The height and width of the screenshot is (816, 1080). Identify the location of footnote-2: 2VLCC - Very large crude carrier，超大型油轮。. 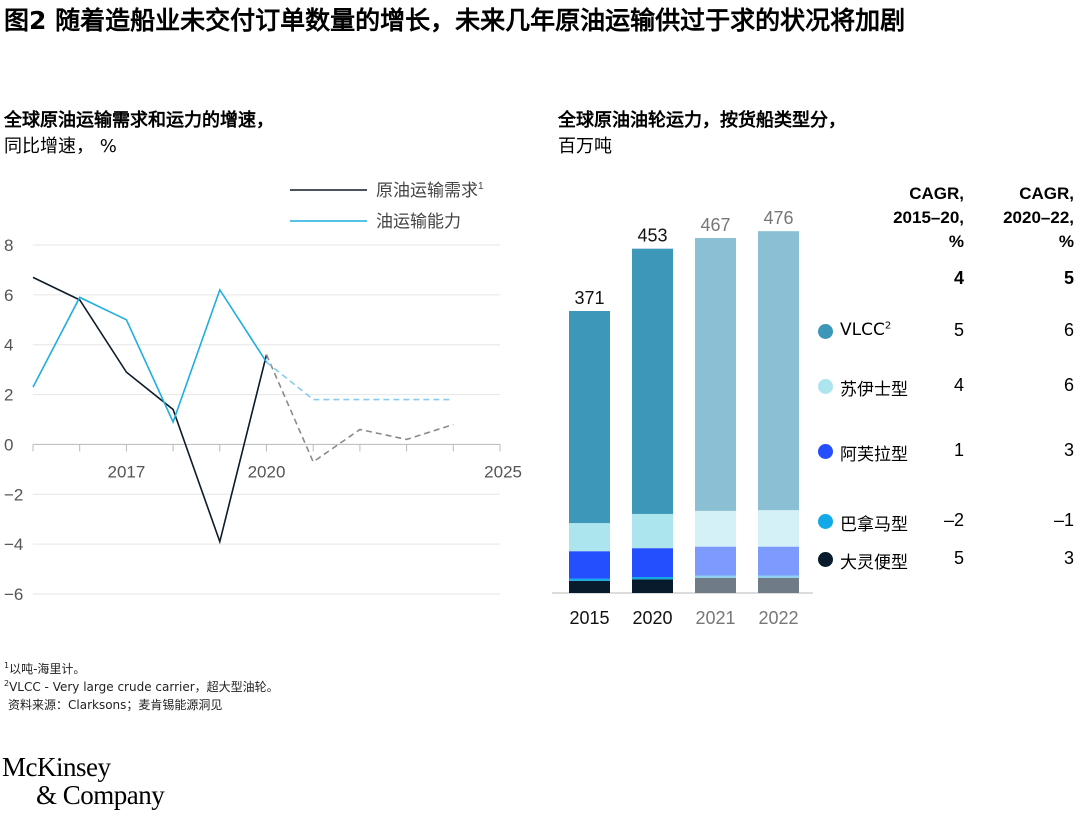
(141, 686).